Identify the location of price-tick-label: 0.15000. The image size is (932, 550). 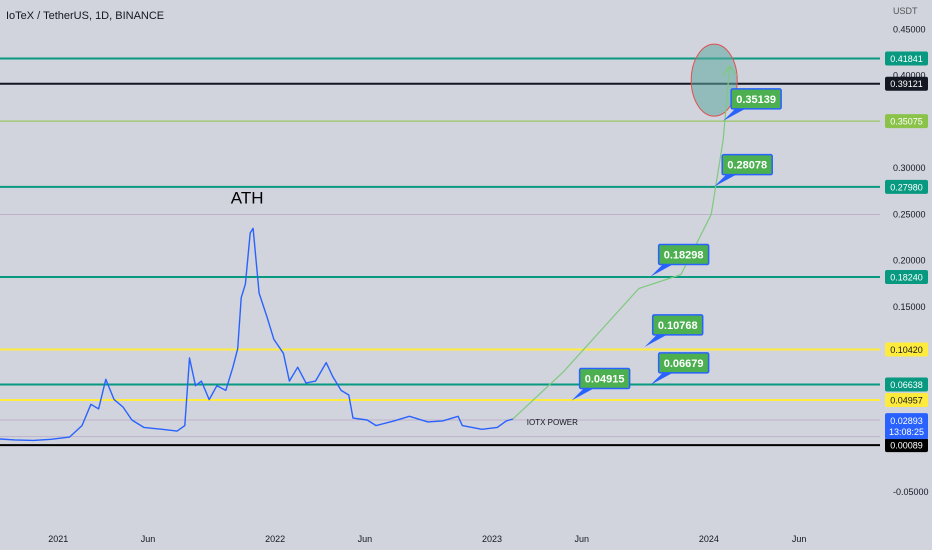
(909, 307).